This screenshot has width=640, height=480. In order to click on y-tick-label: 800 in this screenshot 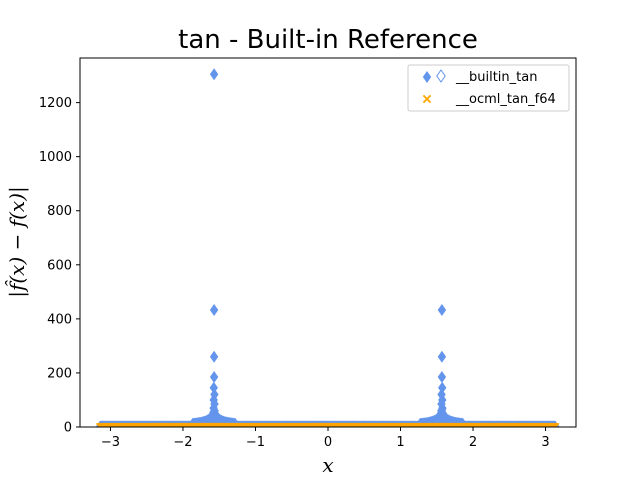, I will do `click(59, 211)`.